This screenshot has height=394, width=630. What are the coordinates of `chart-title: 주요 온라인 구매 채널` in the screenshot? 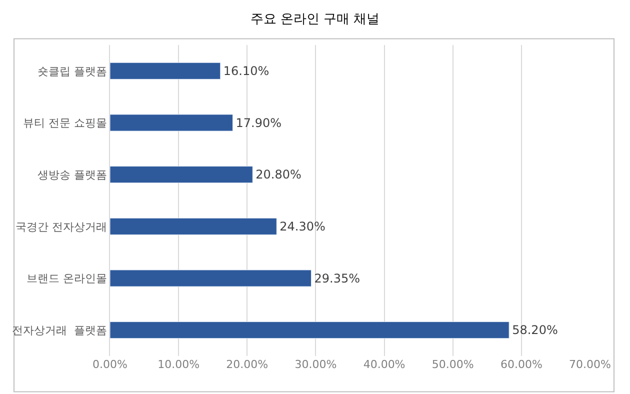 It's located at (315, 19).